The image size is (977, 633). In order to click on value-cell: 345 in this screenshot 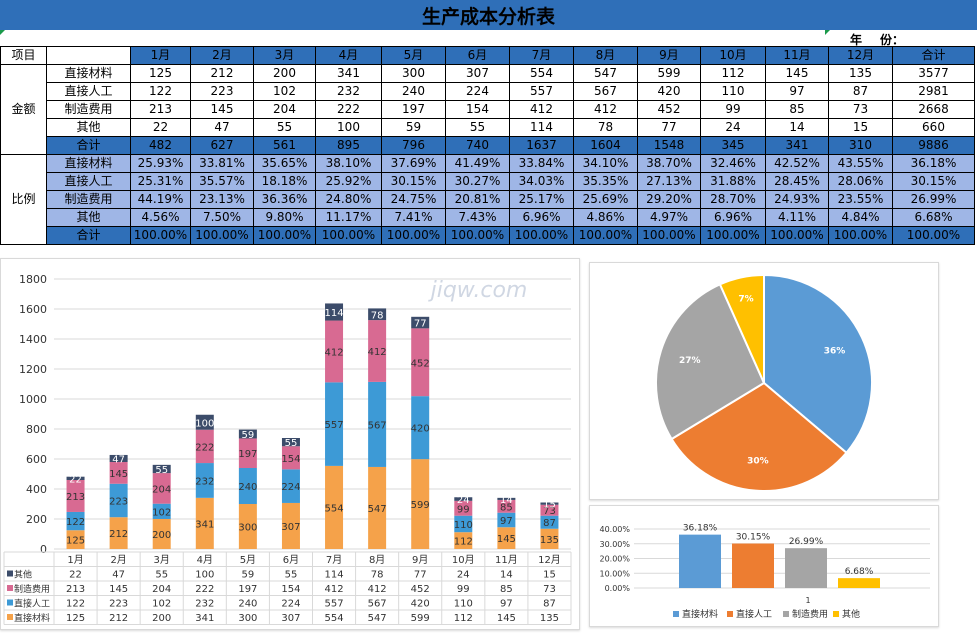, I will do `click(733, 145)`.